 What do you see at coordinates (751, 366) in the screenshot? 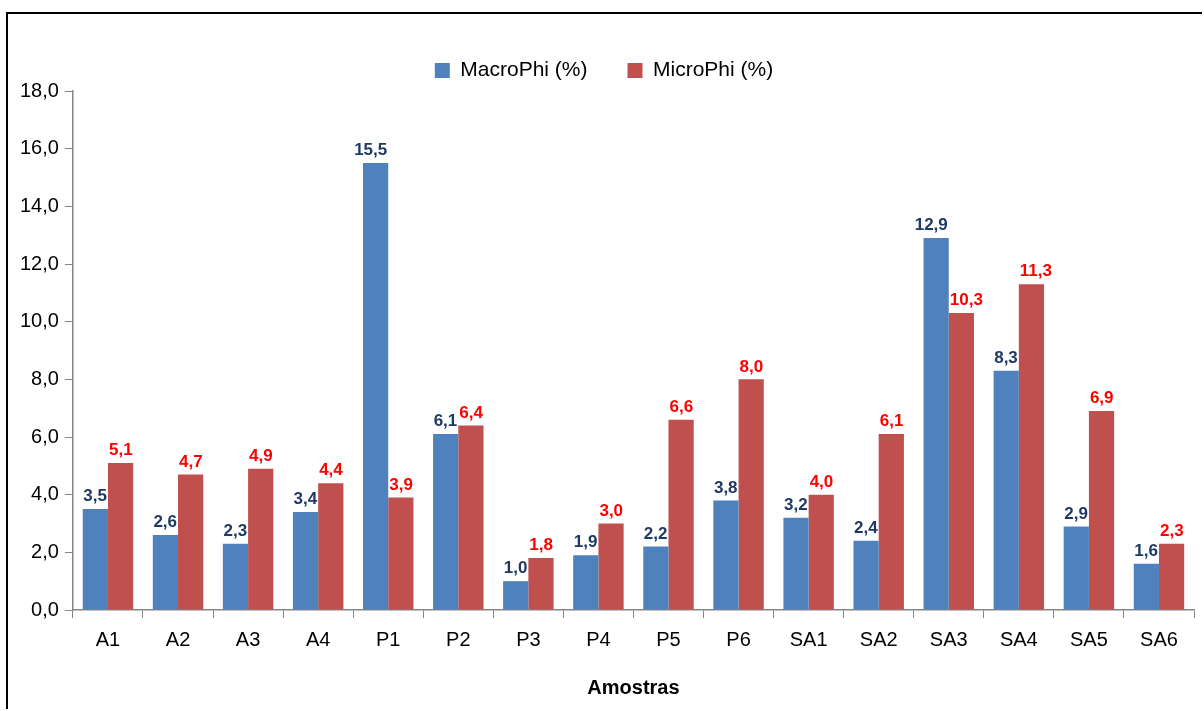
I see `data-label: 8,0` at bounding box center [751, 366].